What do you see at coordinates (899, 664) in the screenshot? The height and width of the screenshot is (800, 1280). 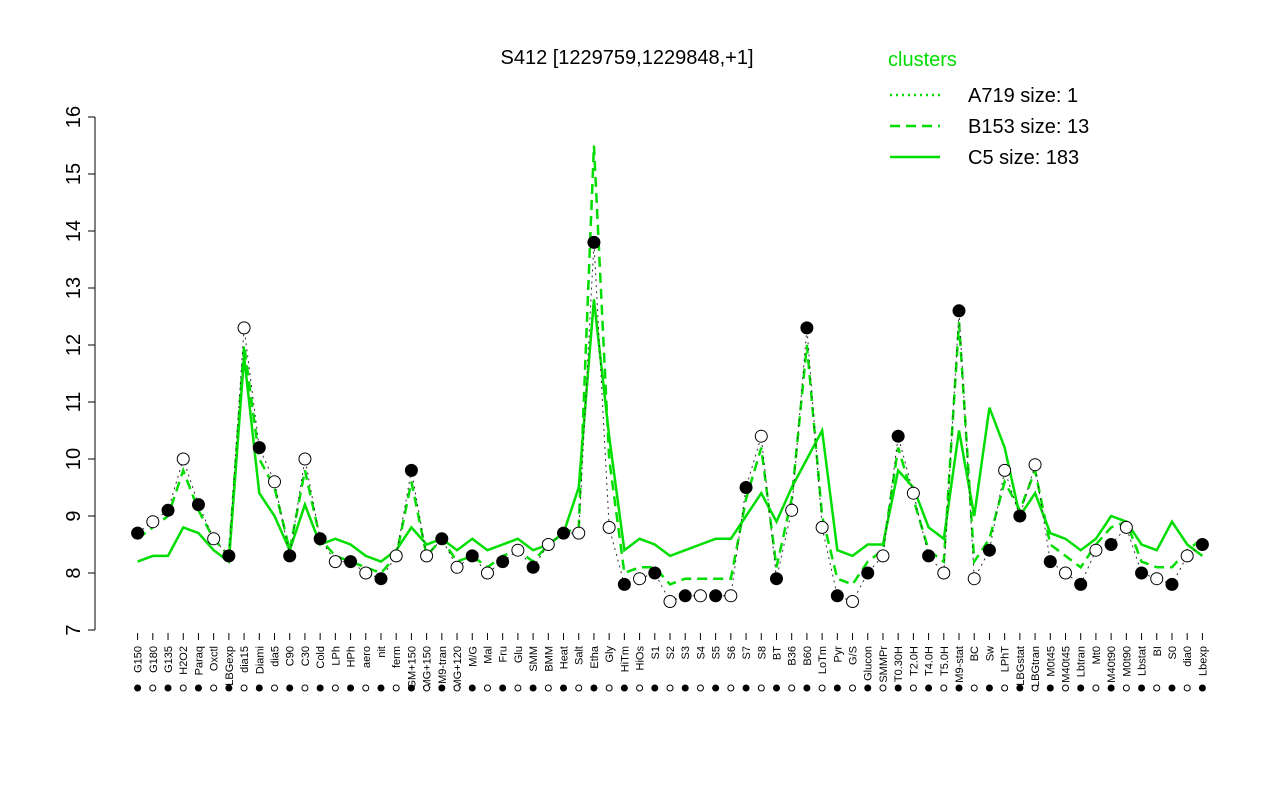 I see `x-tick-label: T0.30H` at bounding box center [899, 664].